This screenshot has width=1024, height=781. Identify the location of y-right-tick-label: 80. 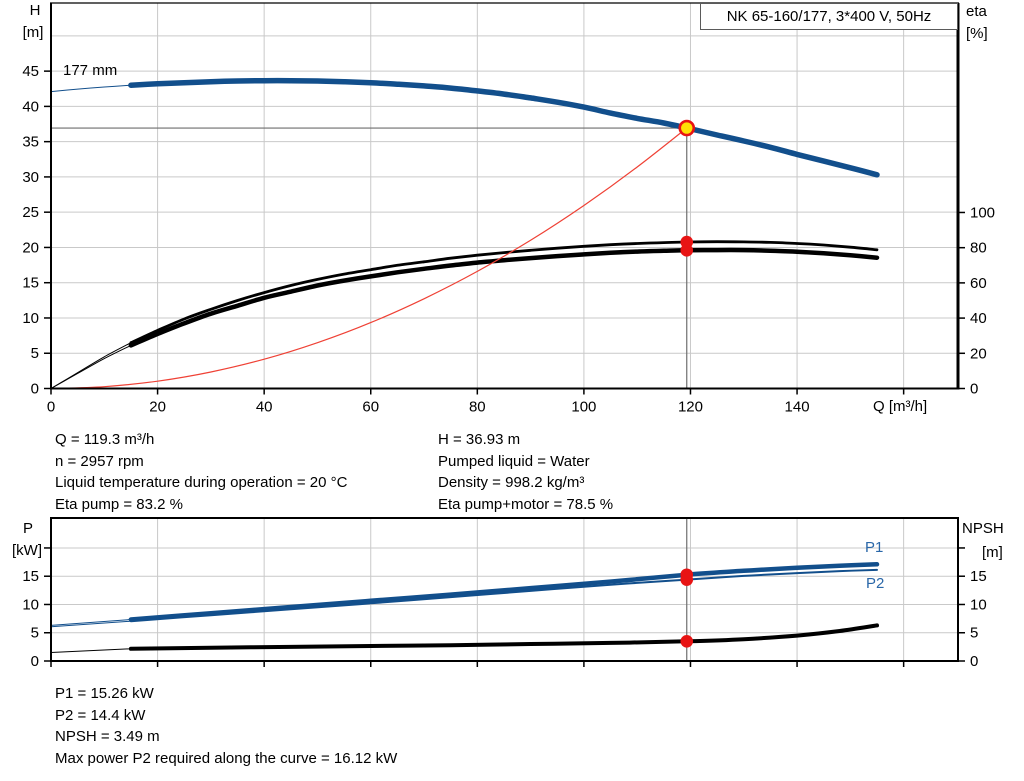
(978, 248).